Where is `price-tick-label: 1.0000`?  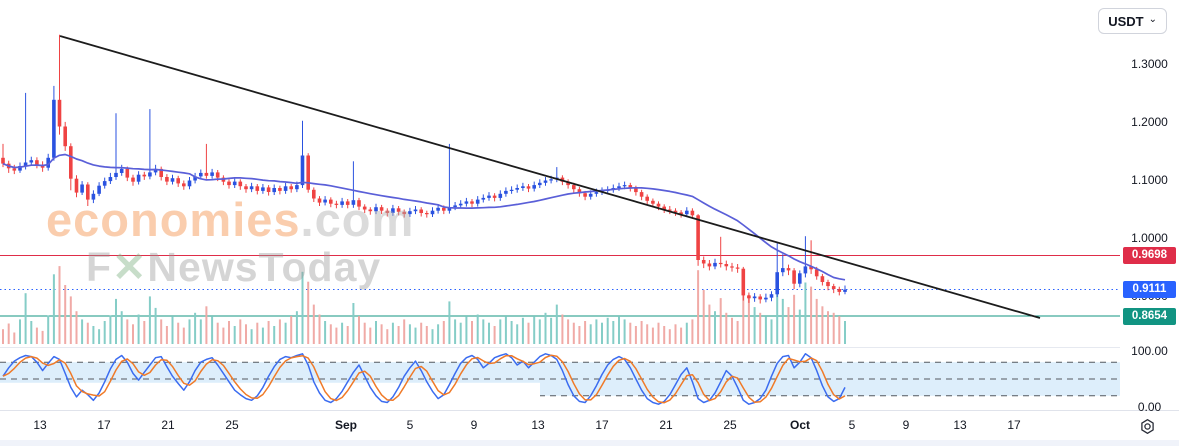 price-tick-label: 1.0000 is located at coordinates (1149, 238).